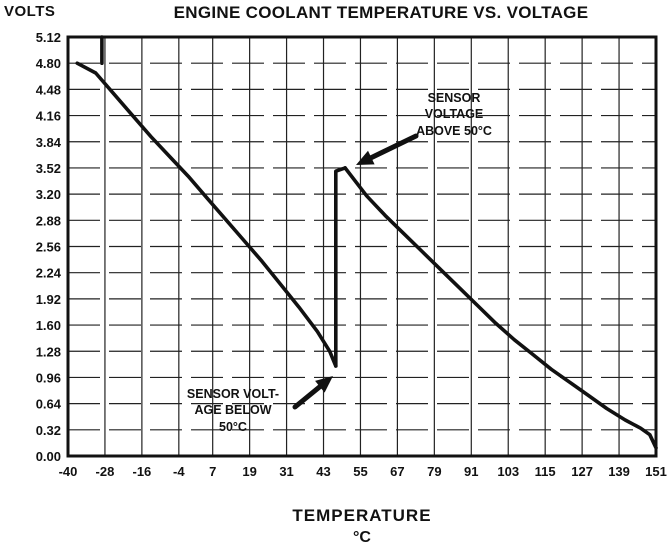  What do you see at coordinates (323, 471) in the screenshot?
I see `x-tick-label: 43` at bounding box center [323, 471].